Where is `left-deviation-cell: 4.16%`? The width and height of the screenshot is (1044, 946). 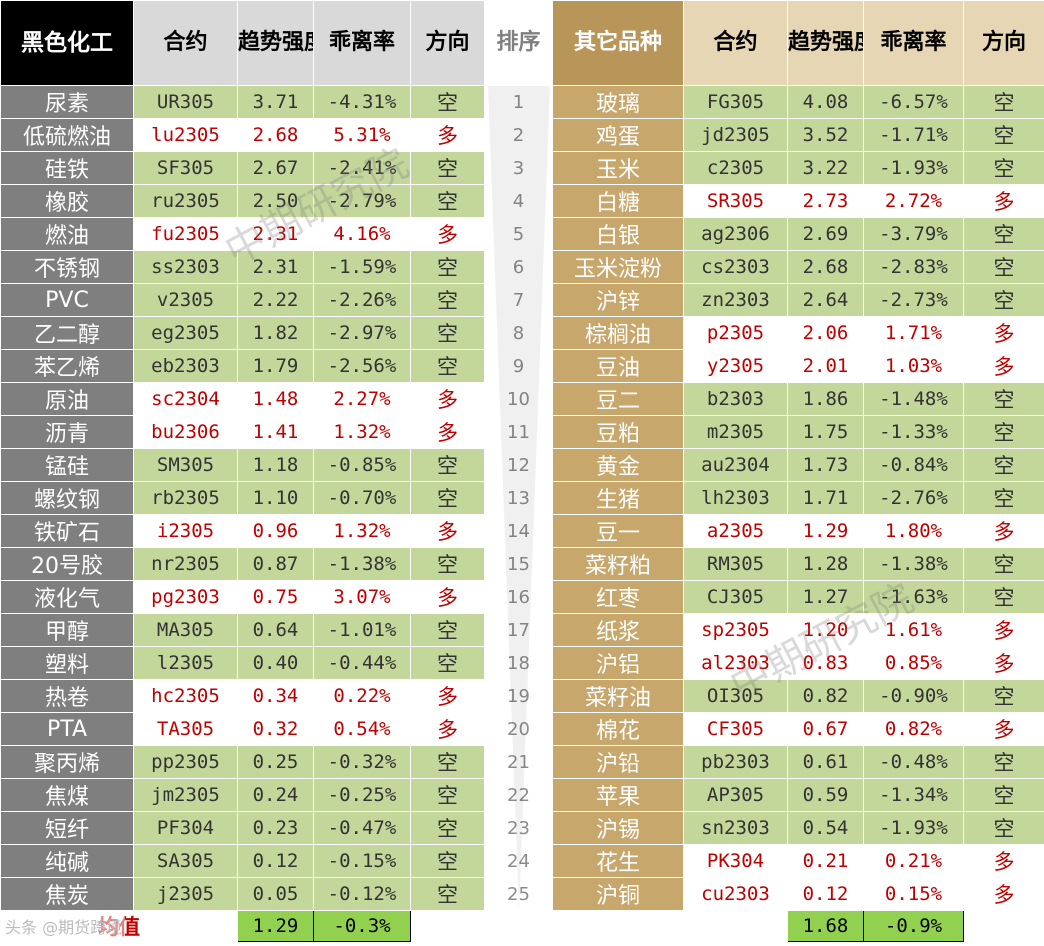
left-deviation-cell: 4.16% is located at coordinates (362, 234).